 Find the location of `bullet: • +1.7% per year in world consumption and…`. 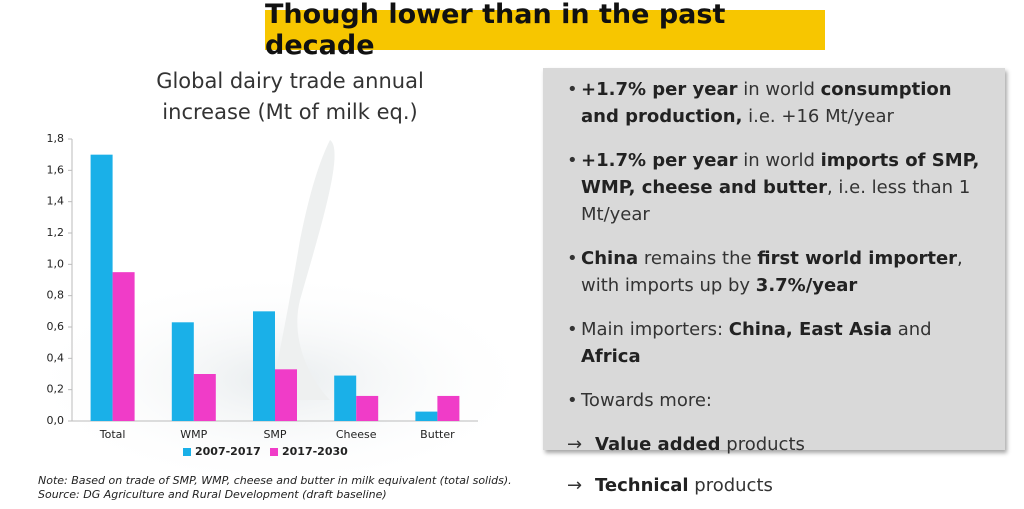

bullet: • +1.7% per year in world consumption and… is located at coordinates (779, 103).